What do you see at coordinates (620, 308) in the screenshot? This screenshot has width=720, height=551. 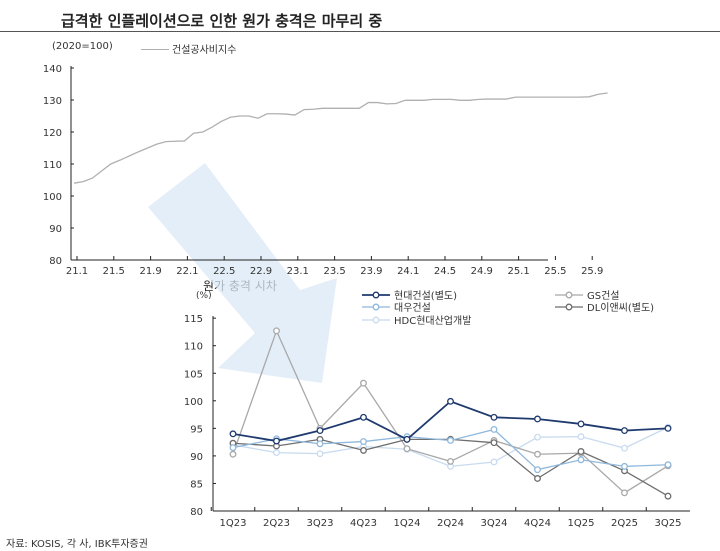 I see `legend-label: DL이앤씨(별도)` at bounding box center [620, 308].